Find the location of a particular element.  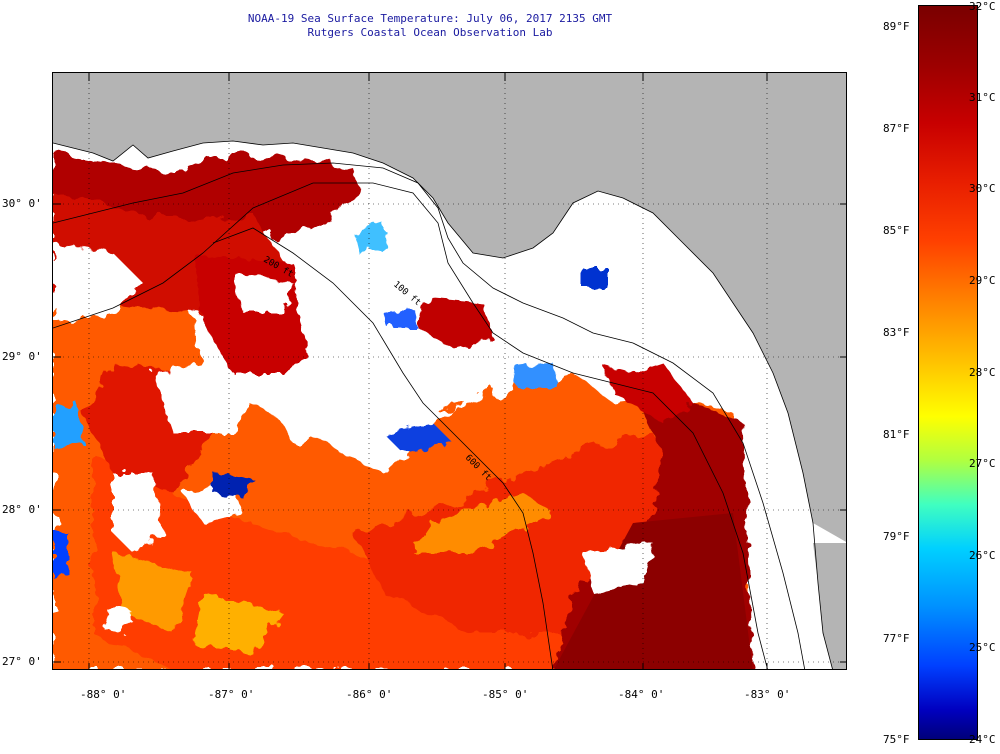

colorbar-c-label: 28°C is located at coordinates (982, 372).